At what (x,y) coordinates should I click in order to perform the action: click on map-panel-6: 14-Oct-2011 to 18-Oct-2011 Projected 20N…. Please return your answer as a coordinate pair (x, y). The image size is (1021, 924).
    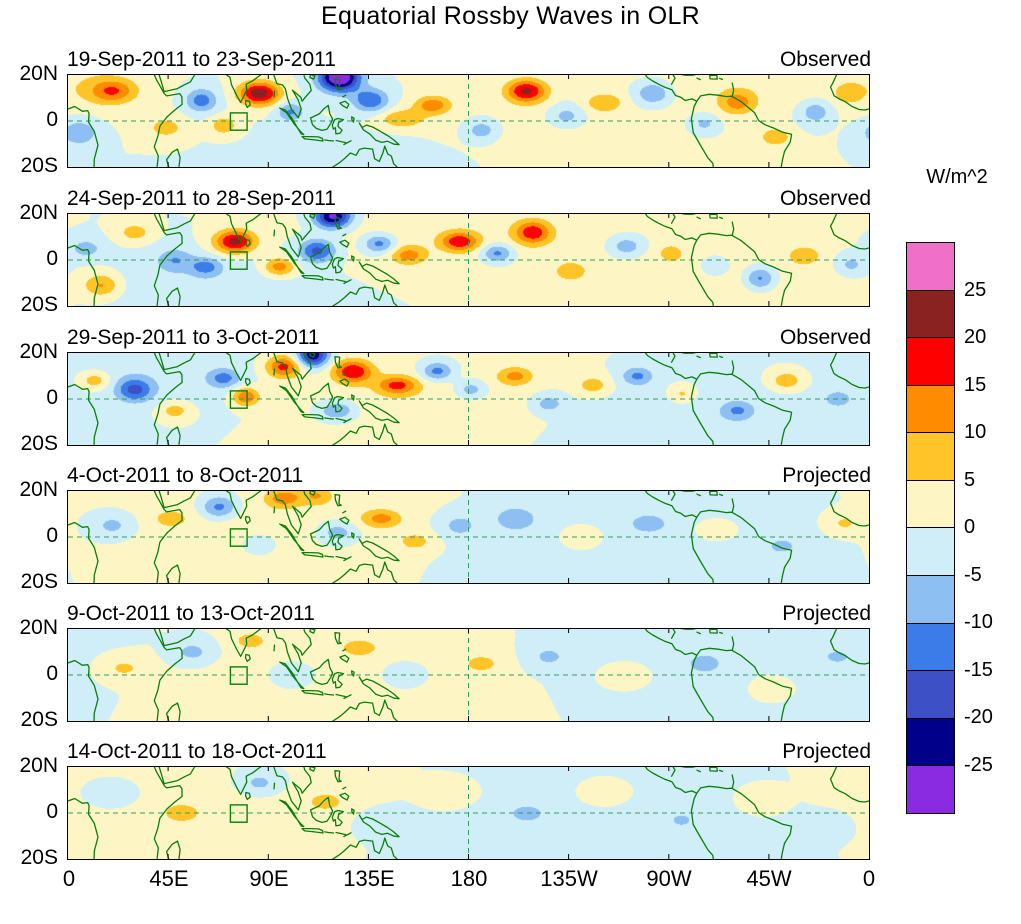
    Looking at the image, I should click on (510, 803).